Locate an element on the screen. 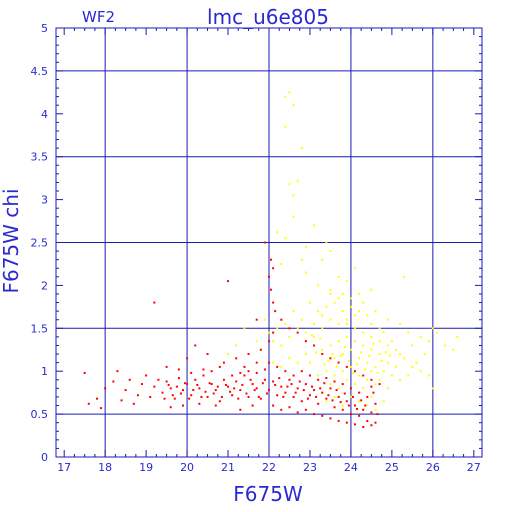 The height and width of the screenshot is (512, 512). y-tick-labels: 0 0.5 1 1.5 2 2.5 3 3.5 4 4.5 5 is located at coordinates (40, 243).